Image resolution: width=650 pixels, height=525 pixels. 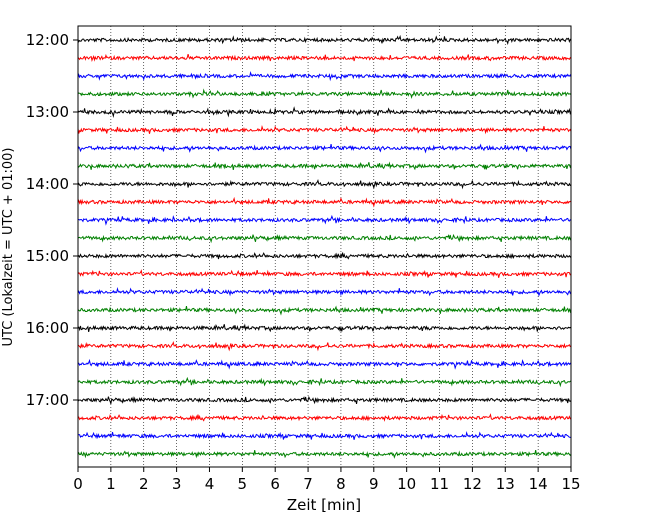 What do you see at coordinates (570, 484) in the screenshot?
I see `x-tick-label: 15` at bounding box center [570, 484].